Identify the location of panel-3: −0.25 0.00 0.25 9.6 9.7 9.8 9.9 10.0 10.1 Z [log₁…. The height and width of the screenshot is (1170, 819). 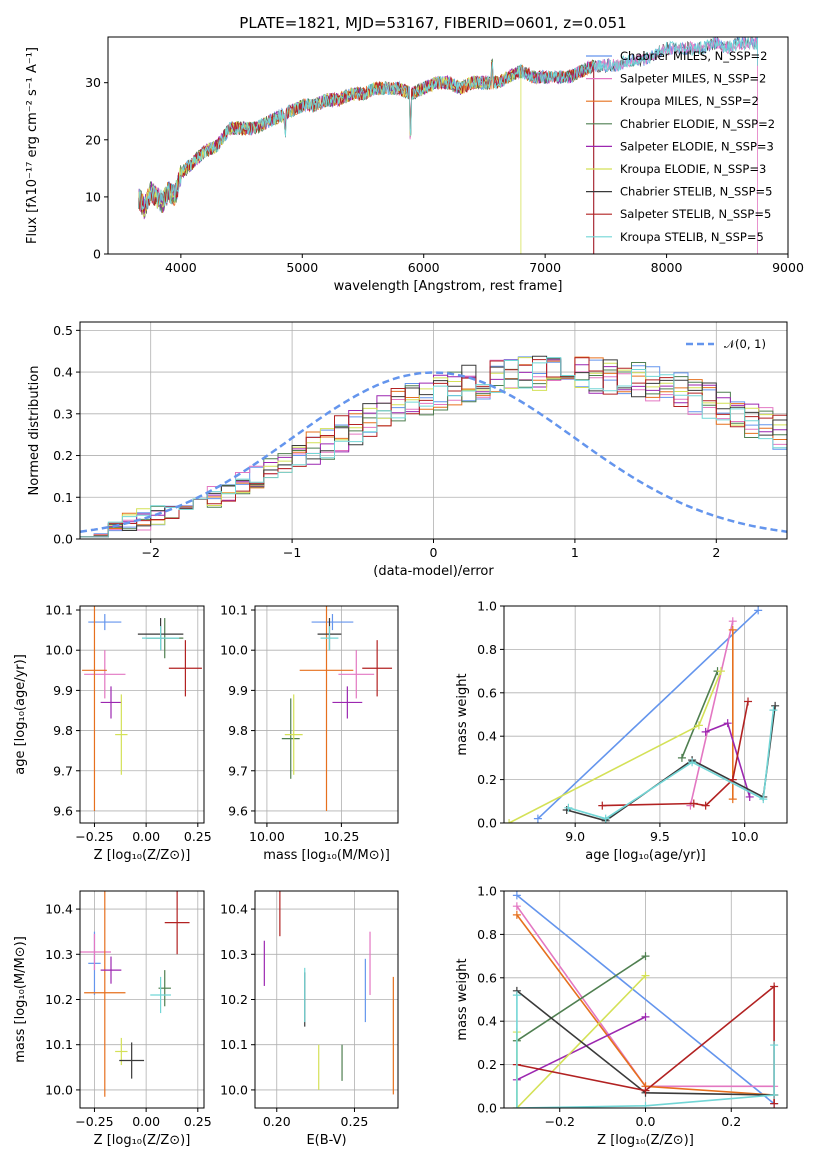
(112, 733).